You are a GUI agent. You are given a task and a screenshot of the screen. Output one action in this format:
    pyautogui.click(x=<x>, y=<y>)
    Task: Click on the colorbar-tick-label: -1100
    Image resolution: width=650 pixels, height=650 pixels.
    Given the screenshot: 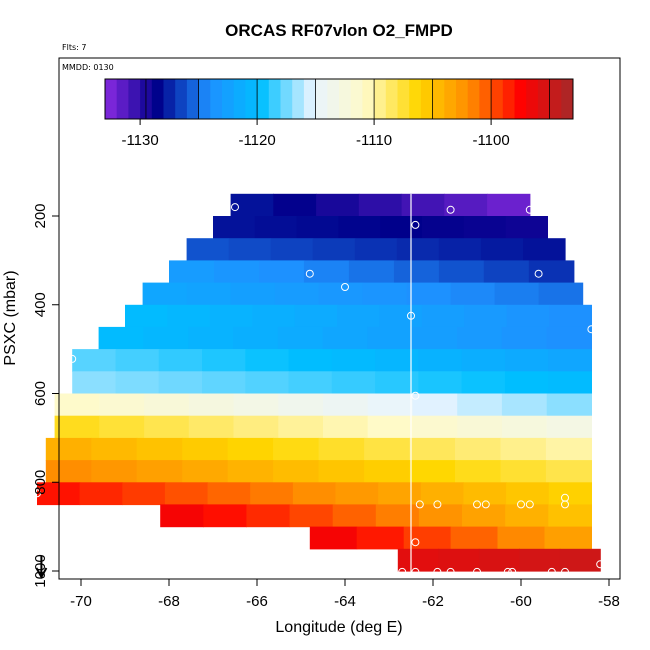 What is the action you would take?
    pyautogui.click(x=490, y=140)
    